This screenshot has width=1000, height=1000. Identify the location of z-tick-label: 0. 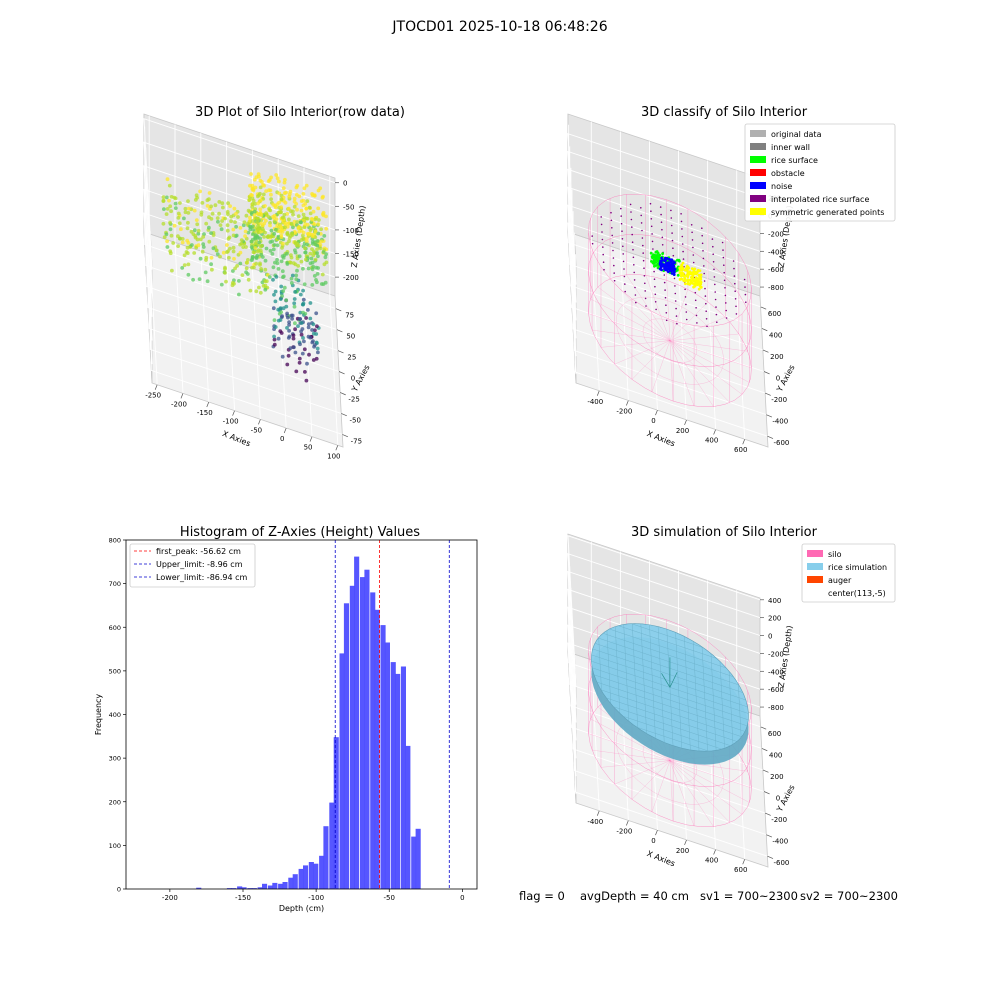
(770, 637).